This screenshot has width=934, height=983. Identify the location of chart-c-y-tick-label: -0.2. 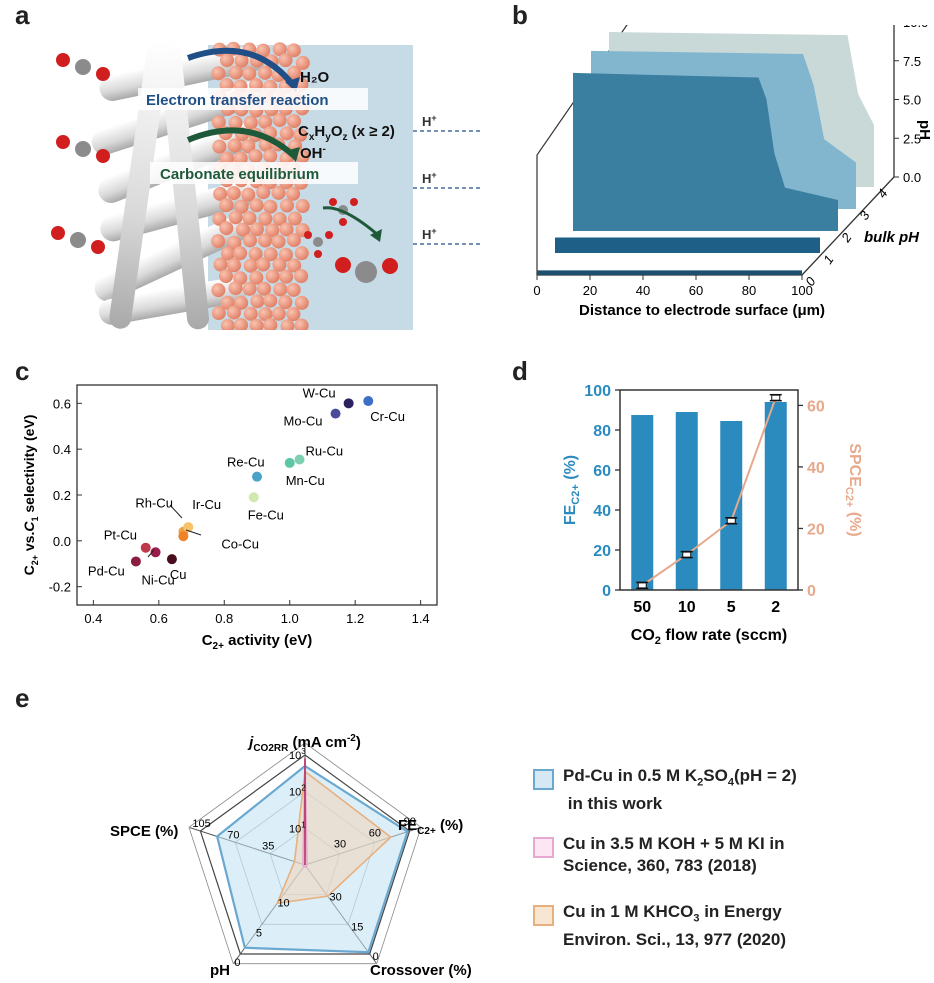
(60, 587).